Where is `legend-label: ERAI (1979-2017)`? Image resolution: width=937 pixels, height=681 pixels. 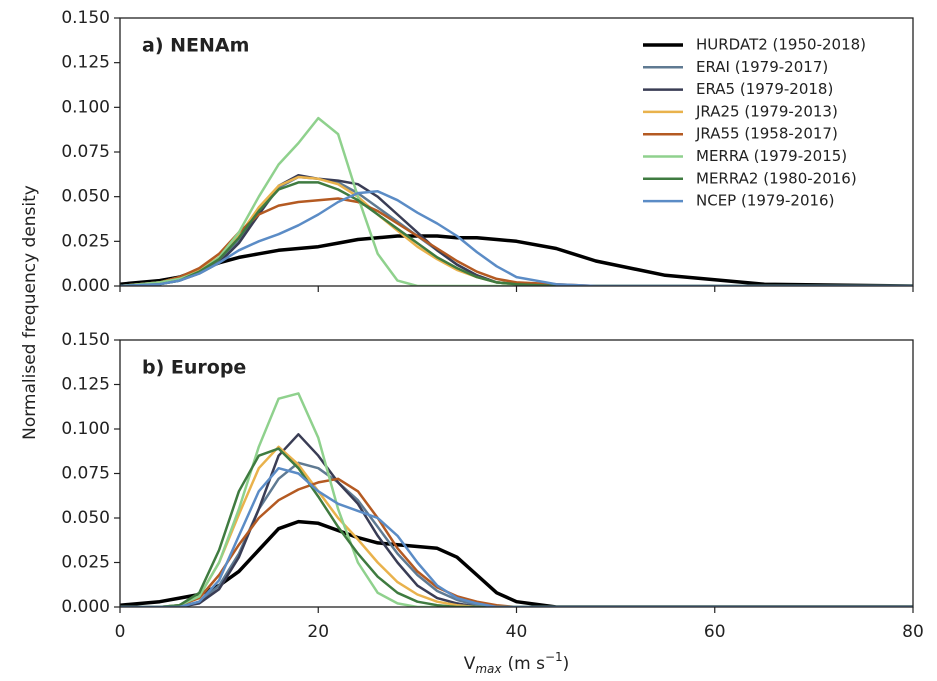
legend-label: ERAI (1979-2017) is located at coordinates (762, 67).